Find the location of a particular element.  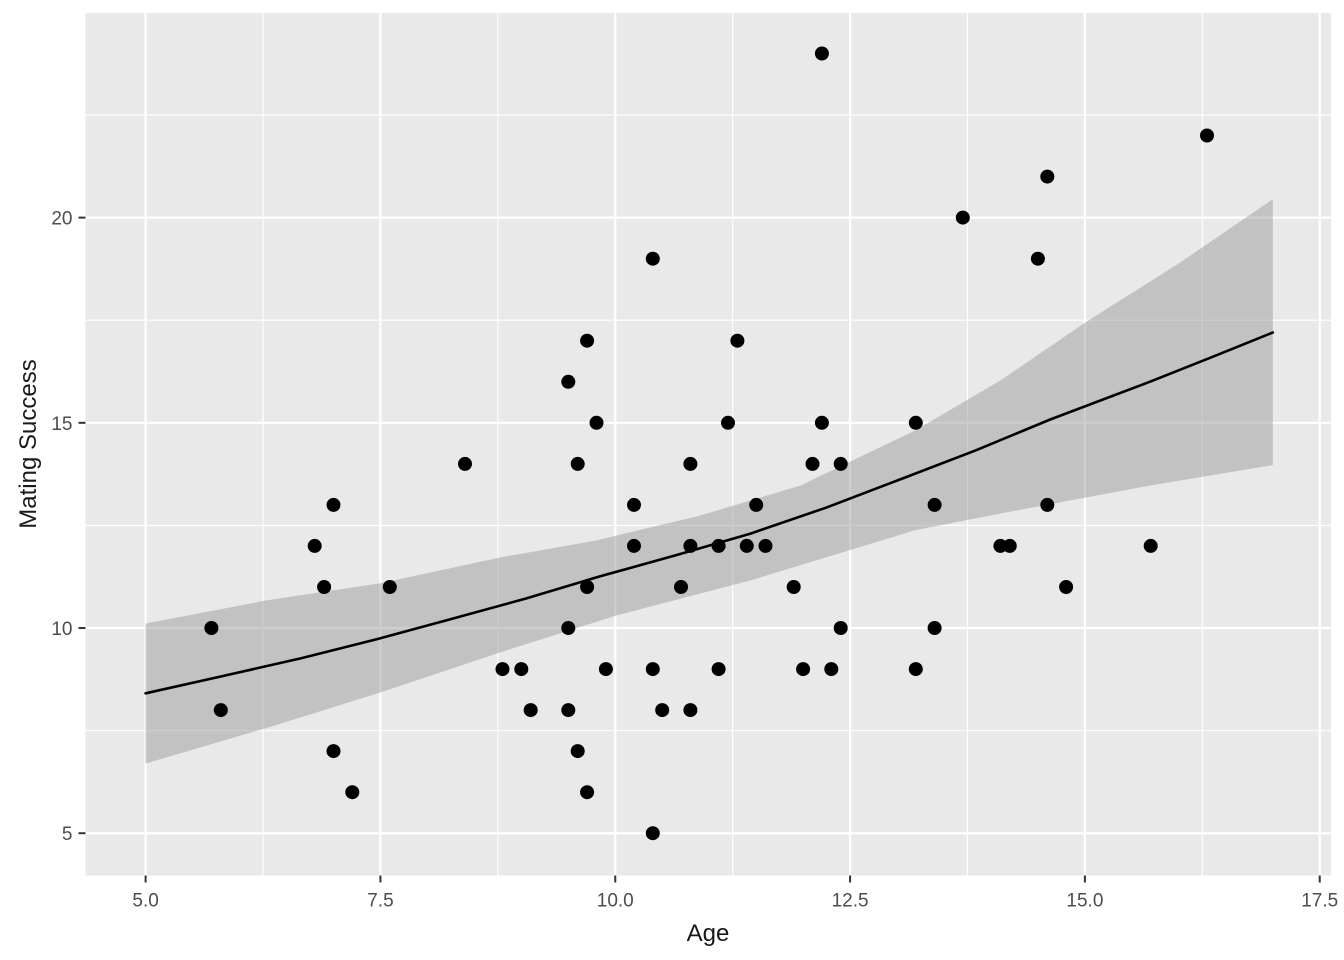

x-axis-title: Age is located at coordinates (708, 933).